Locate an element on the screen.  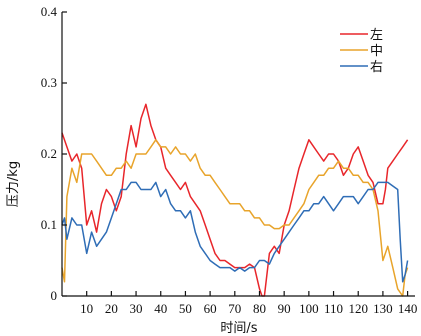
x-tick-label: 110 is located at coordinates (333, 308).